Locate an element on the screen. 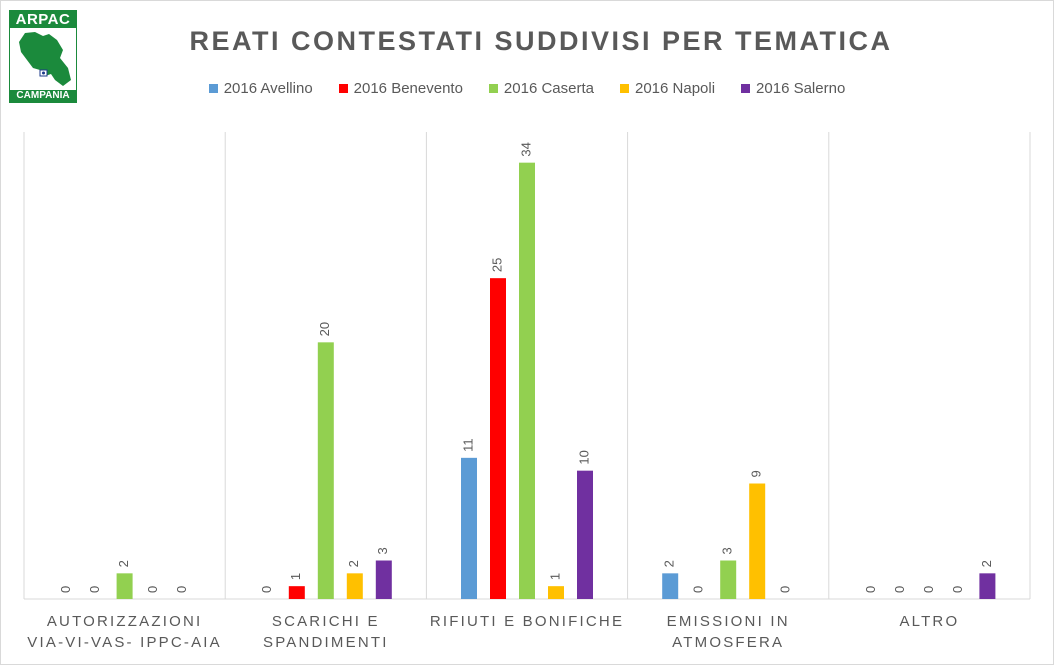 This screenshot has height=665, width=1054. legend-item: 2016 Napoli is located at coordinates (667, 88).